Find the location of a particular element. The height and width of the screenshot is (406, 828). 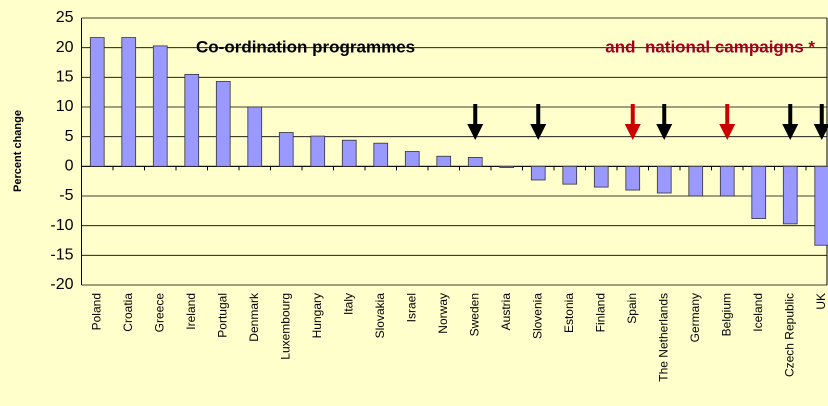

x-tick-label: Ireland is located at coordinates (191, 311).